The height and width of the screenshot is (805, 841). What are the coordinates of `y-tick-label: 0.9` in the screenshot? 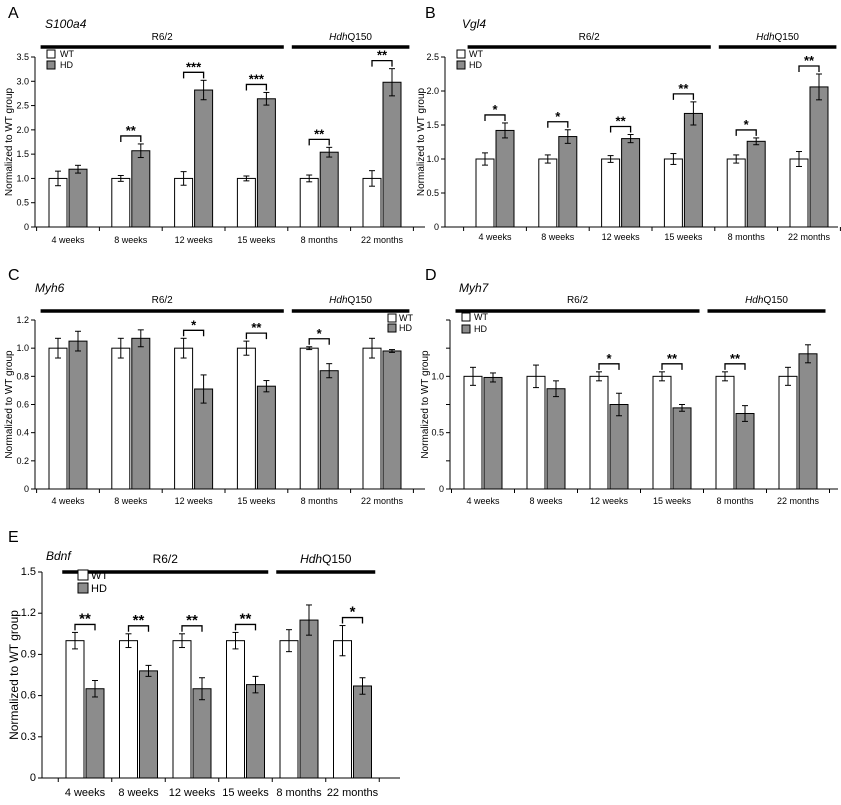 It's located at (28, 654).